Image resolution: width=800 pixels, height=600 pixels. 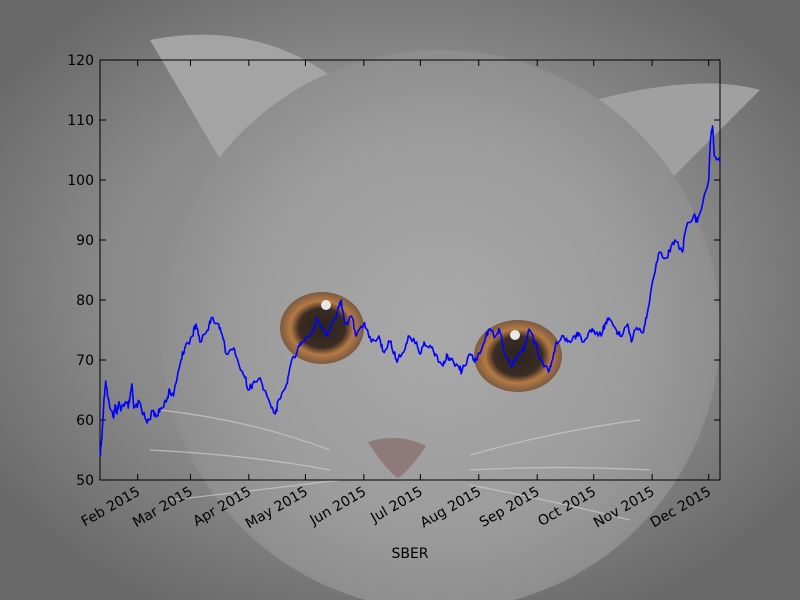 I want to click on x-tick-label: May 2015, so click(x=277, y=508).